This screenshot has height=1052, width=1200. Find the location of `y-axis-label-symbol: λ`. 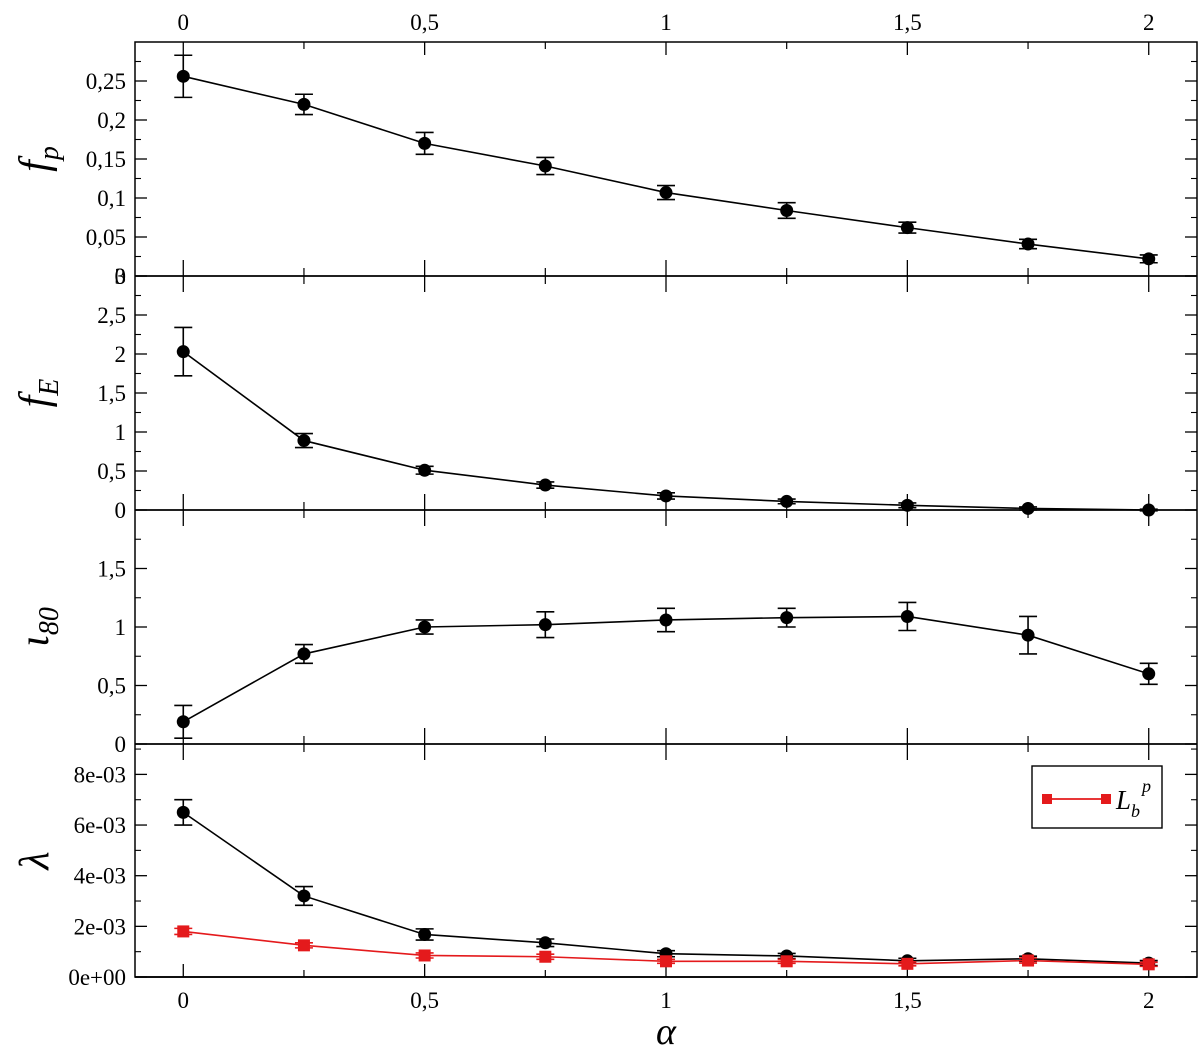

y-axis-label-symbol: λ is located at coordinates (35, 861).